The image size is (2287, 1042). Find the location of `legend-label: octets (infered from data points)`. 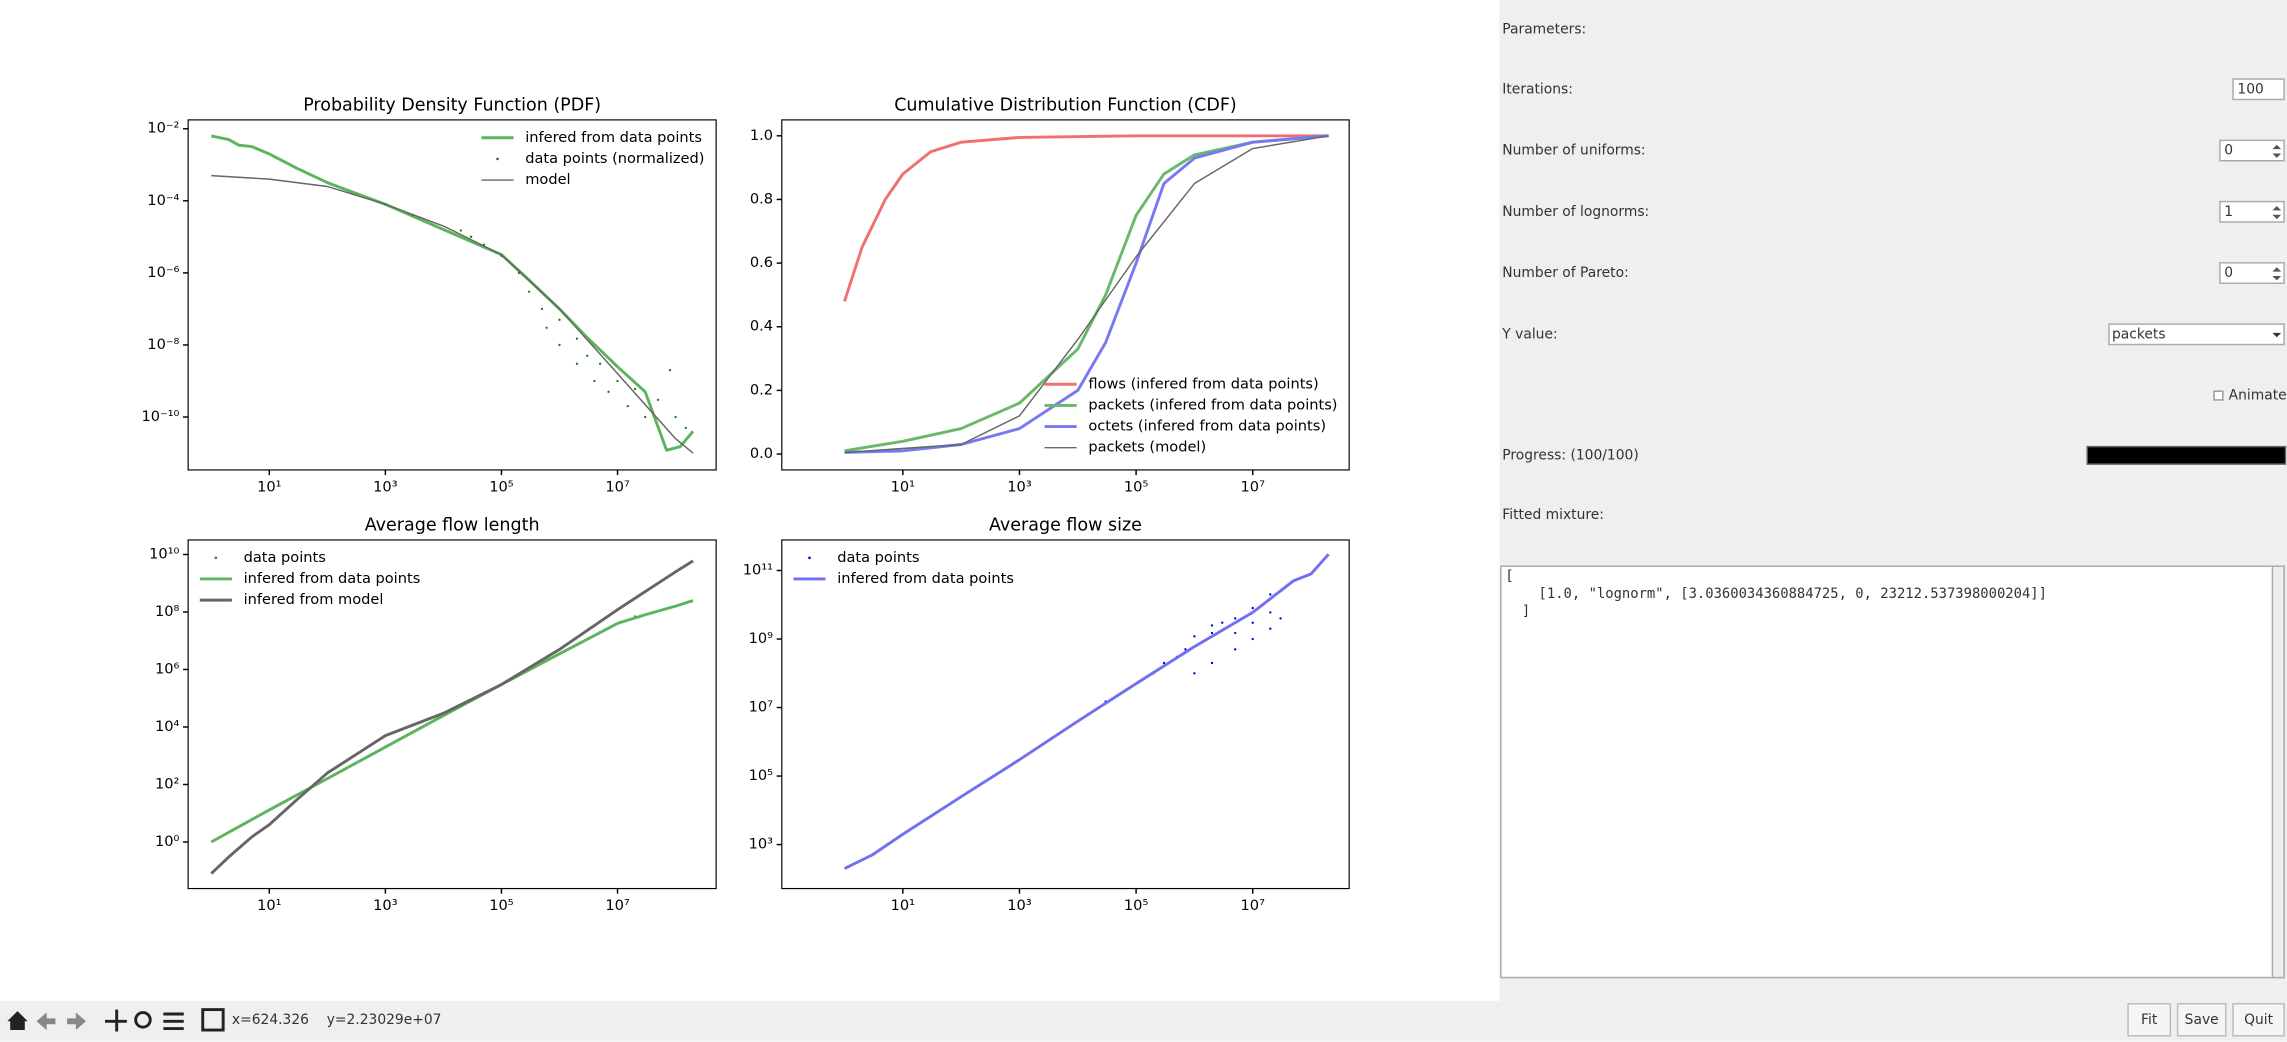

legend-label: octets (infered from data points) is located at coordinates (1207, 426).